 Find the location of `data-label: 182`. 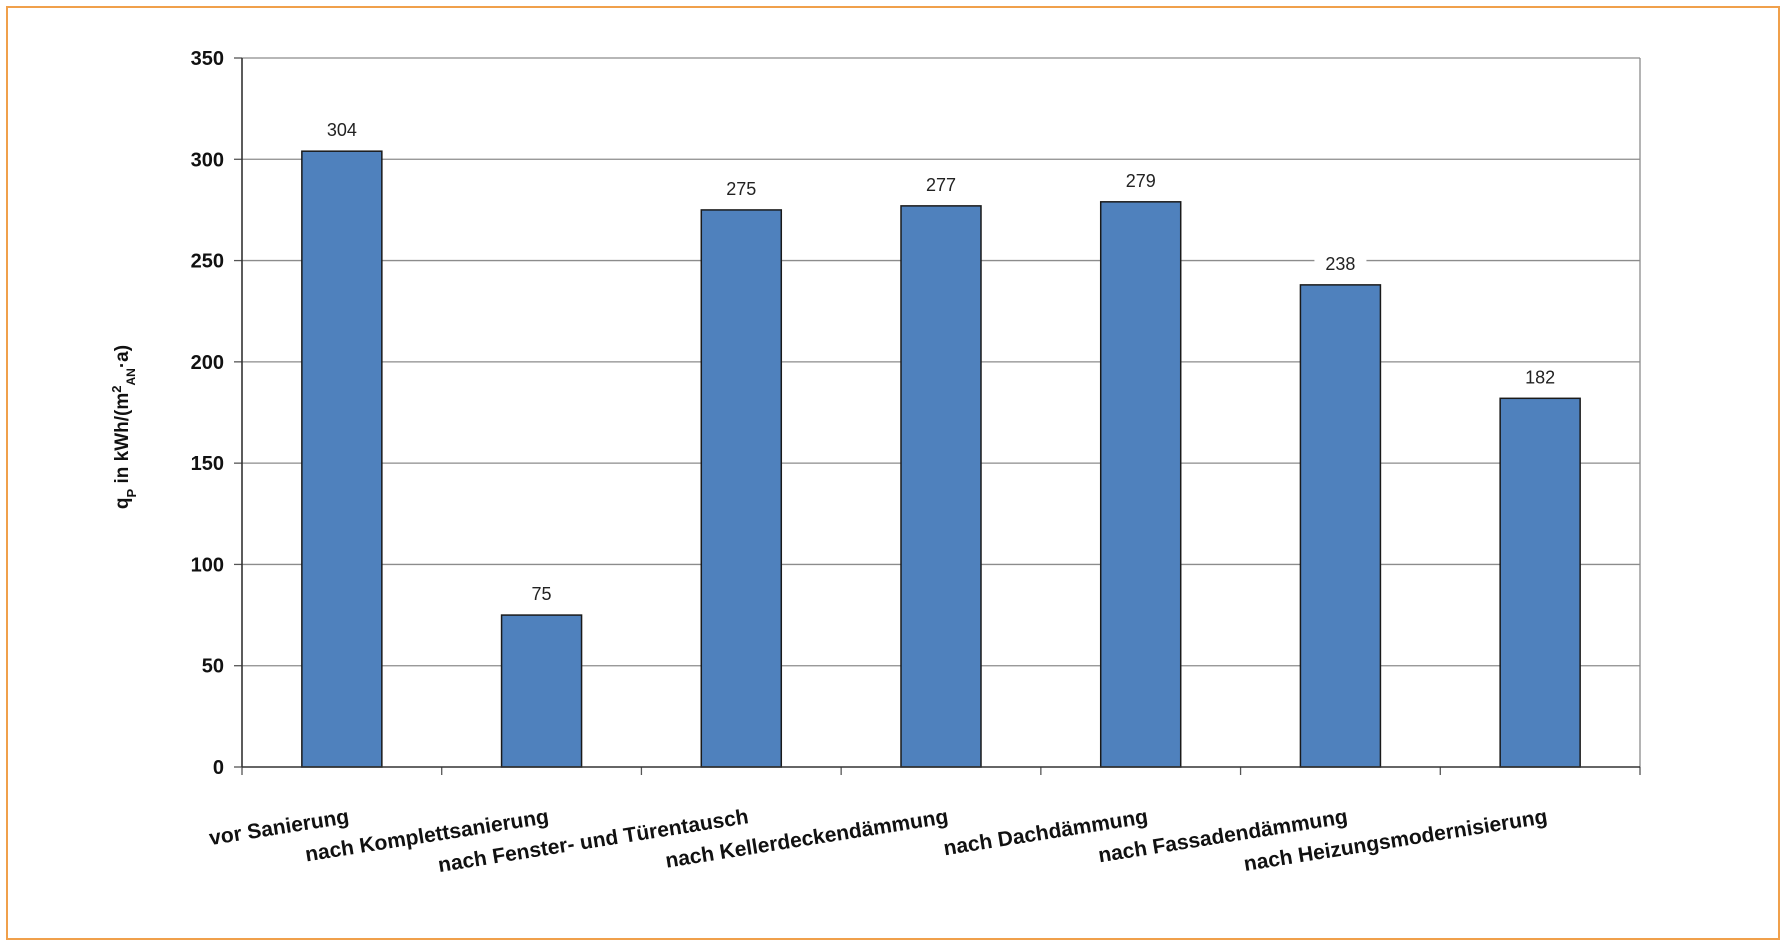

data-label: 182 is located at coordinates (1540, 377).